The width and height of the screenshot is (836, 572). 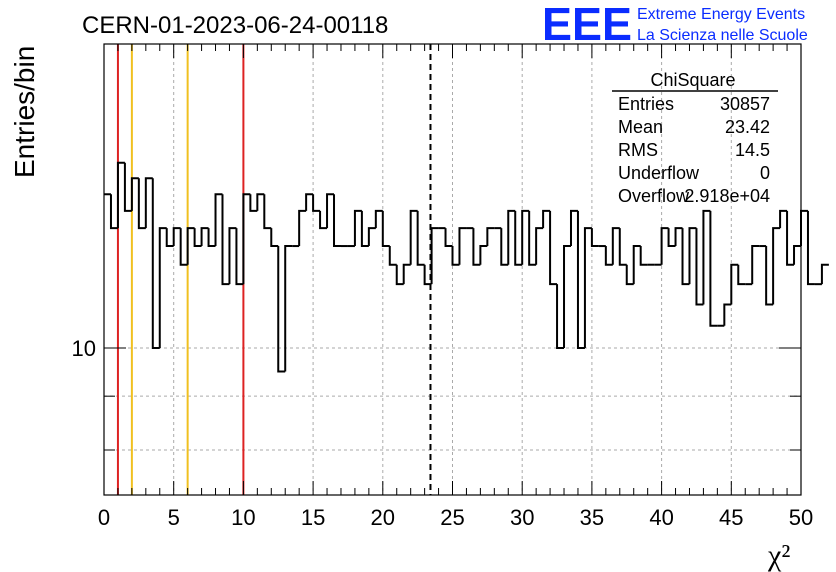 I want to click on run-title: CERN-01-2023-06-24-00118, so click(x=235, y=25).